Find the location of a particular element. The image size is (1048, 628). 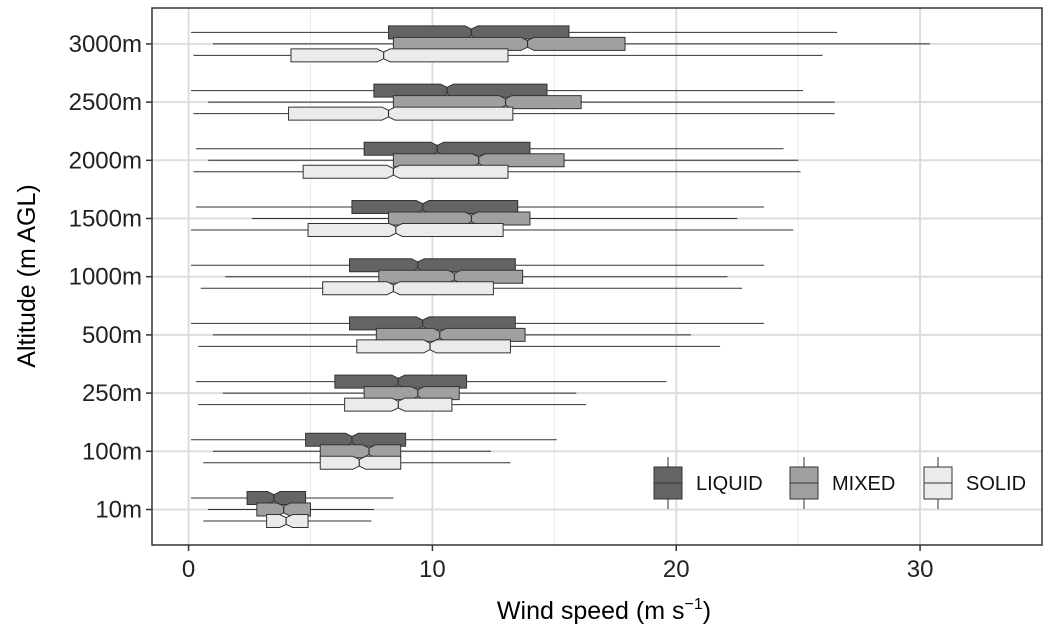

x-axis-title-suffix: ) is located at coordinates (707, 611).